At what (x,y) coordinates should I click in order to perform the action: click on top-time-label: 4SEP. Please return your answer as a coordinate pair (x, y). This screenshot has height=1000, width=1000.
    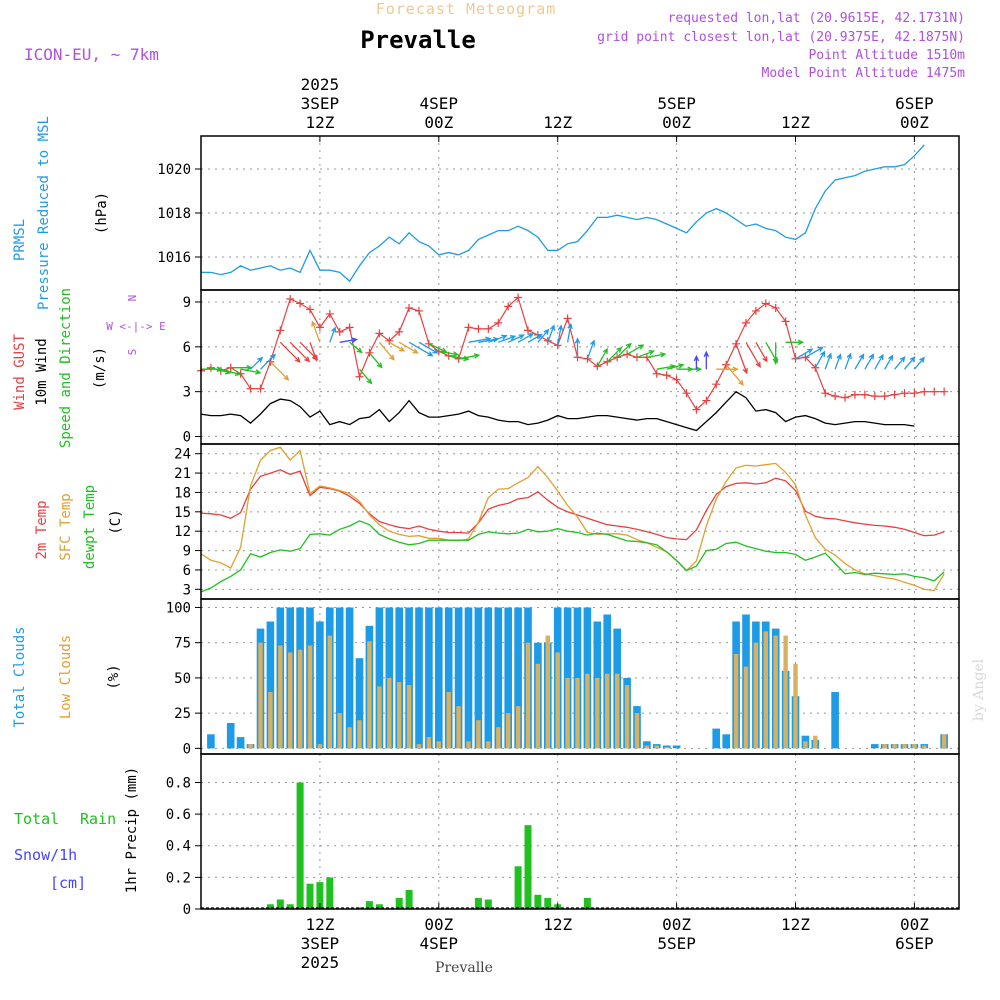
    Looking at the image, I should click on (439, 103).